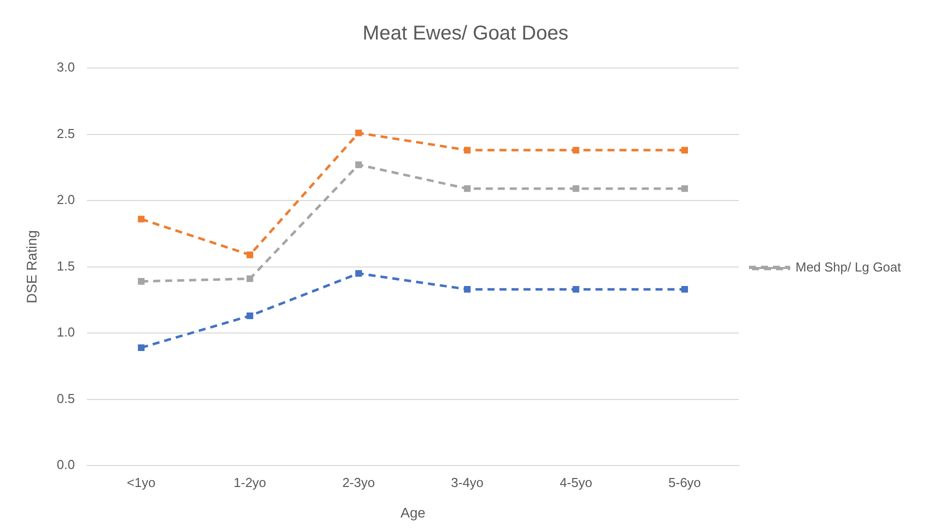 The image size is (931, 531). I want to click on y-tick-label: 1.0, so click(65, 332).